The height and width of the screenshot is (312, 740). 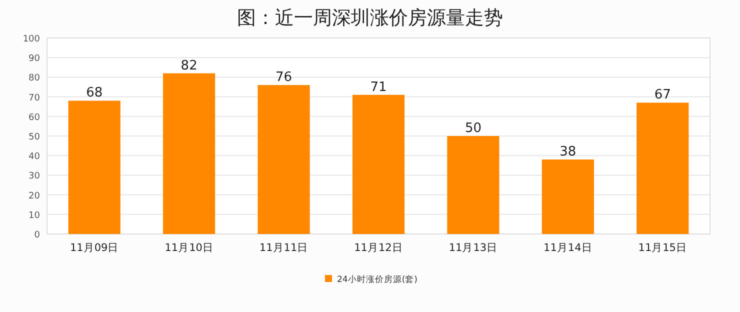 I want to click on y-tick-label: 40, so click(x=34, y=157).